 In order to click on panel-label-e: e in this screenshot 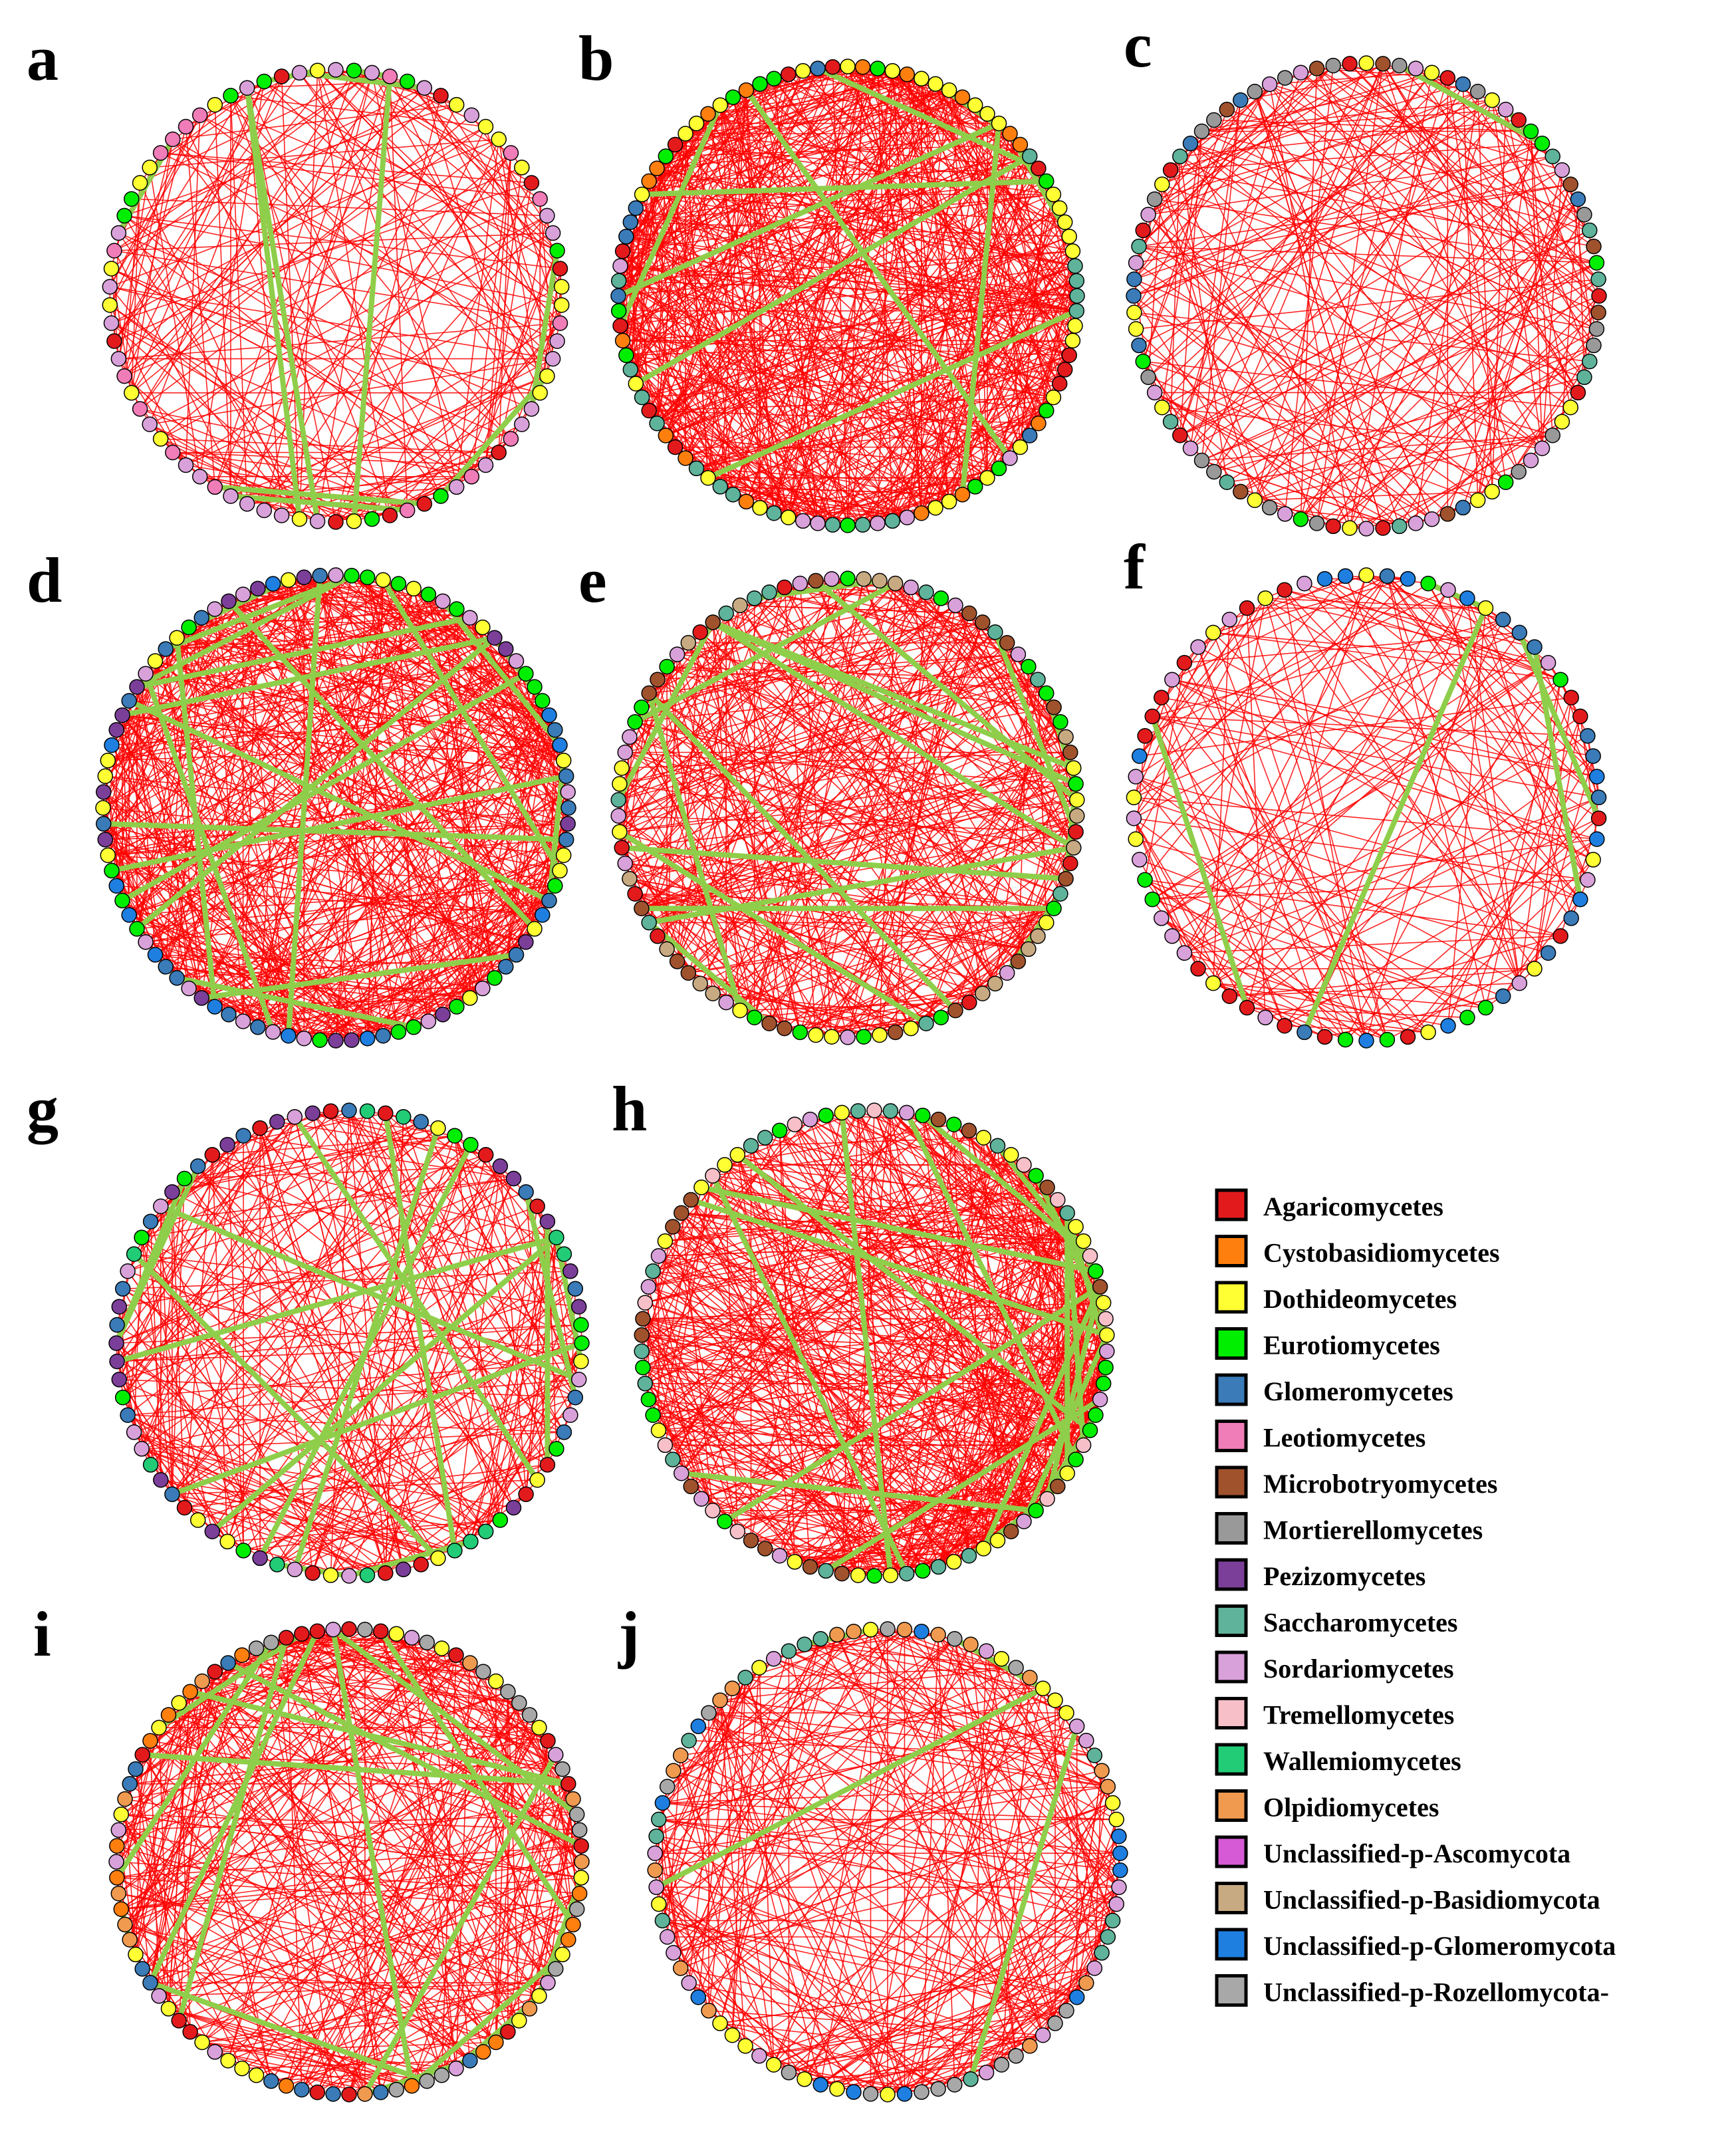, I will do `click(592, 581)`.